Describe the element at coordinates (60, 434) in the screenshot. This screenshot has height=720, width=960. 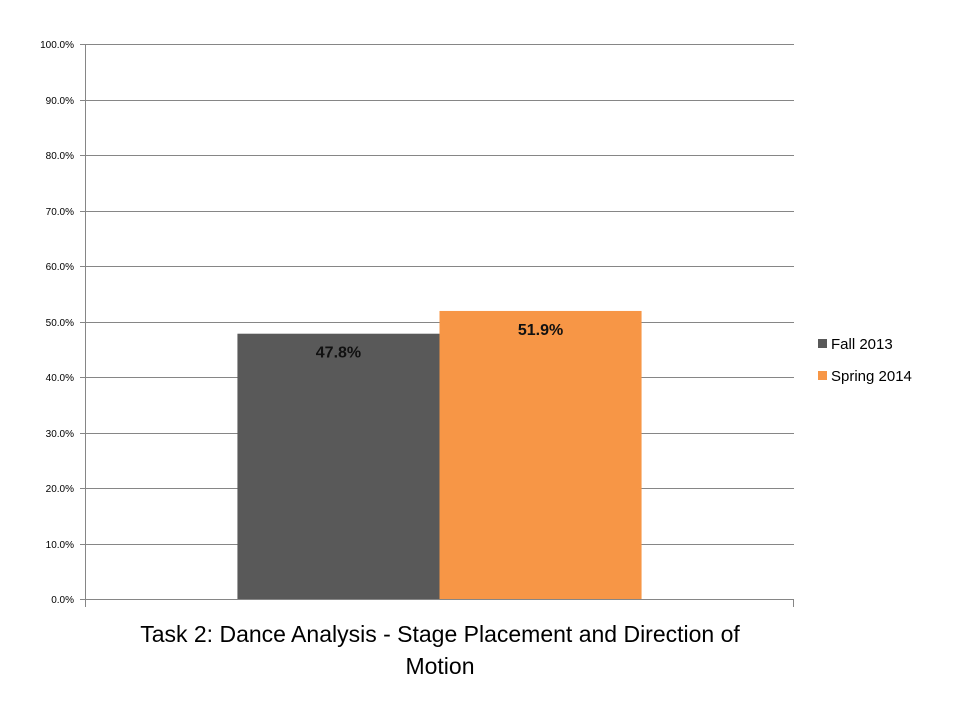
I see `y-tick-label: 30.0%` at that location.